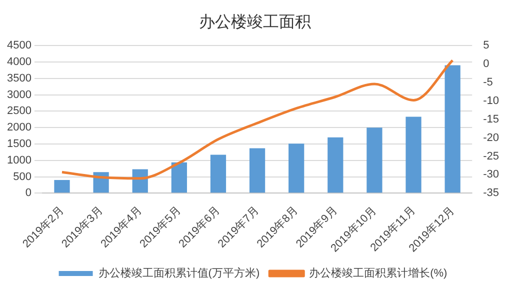  What do you see at coordinates (491, 156) in the screenshot?
I see `y2-tick-label: -25` at bounding box center [491, 156].